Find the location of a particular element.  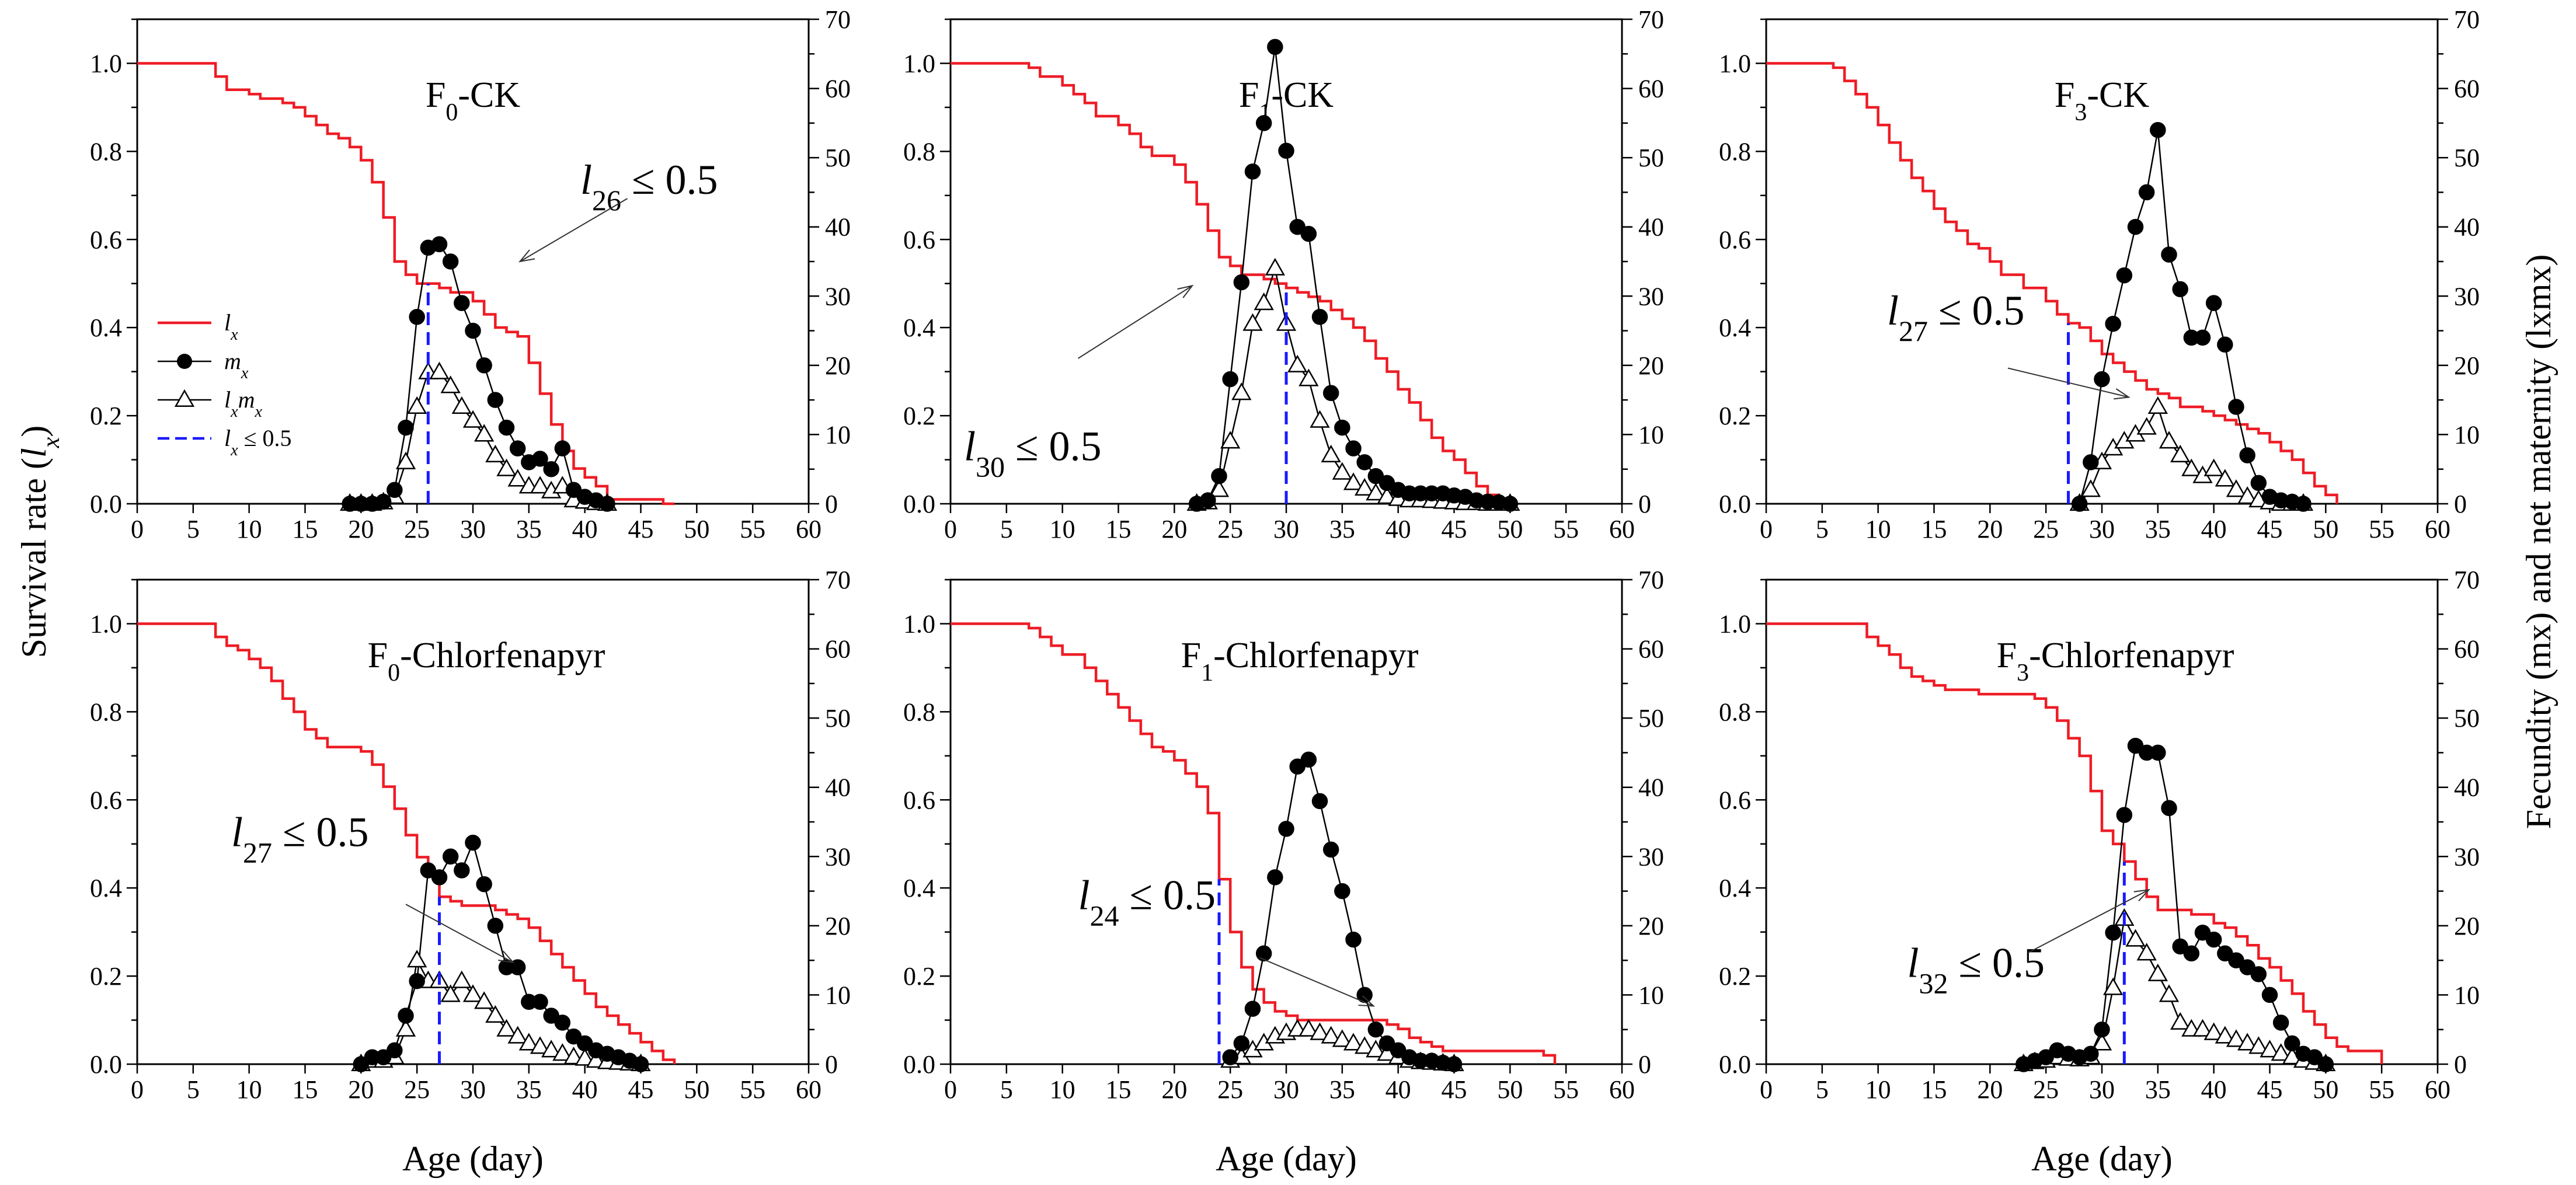

left-axis-title: Survival rate (lx) is located at coordinates (40, 542).